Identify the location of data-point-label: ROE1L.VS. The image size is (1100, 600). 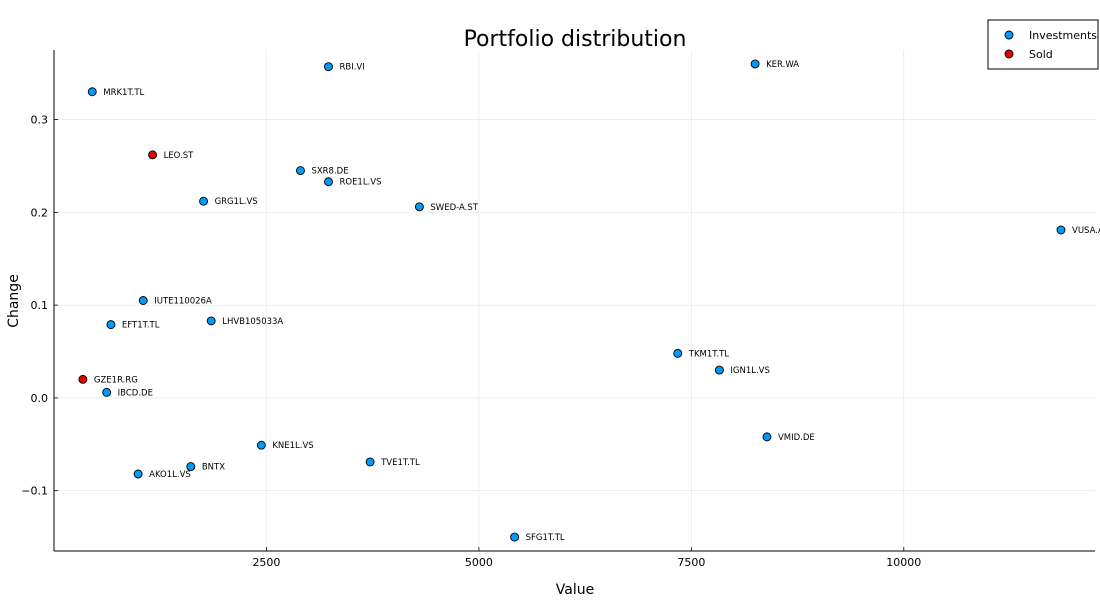
(360, 183).